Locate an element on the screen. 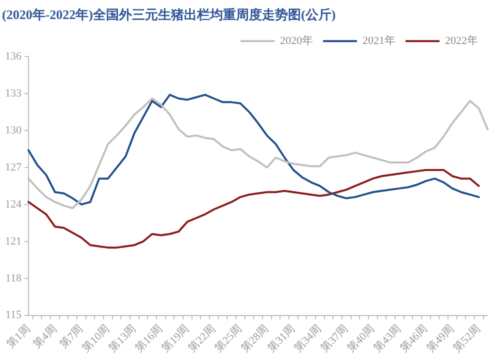 This screenshot has height=362, width=500. x-tick-label: 第1周 is located at coordinates (18, 336).